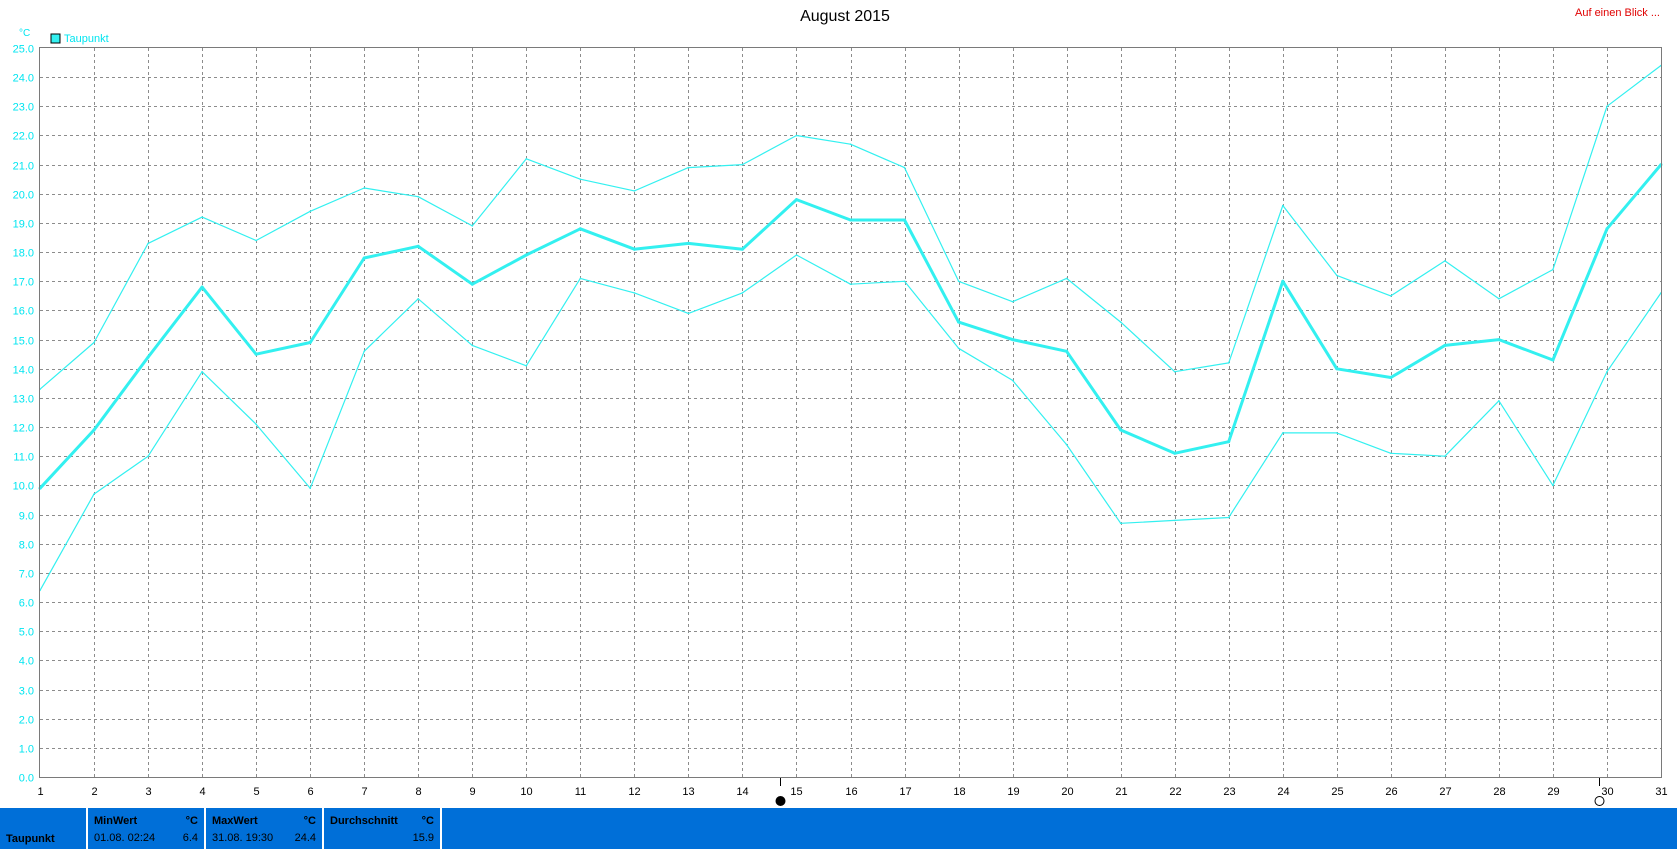 This screenshot has width=1677, height=849. Describe the element at coordinates (26, 750) in the screenshot. I see `y-tick-label: 1.0` at that location.